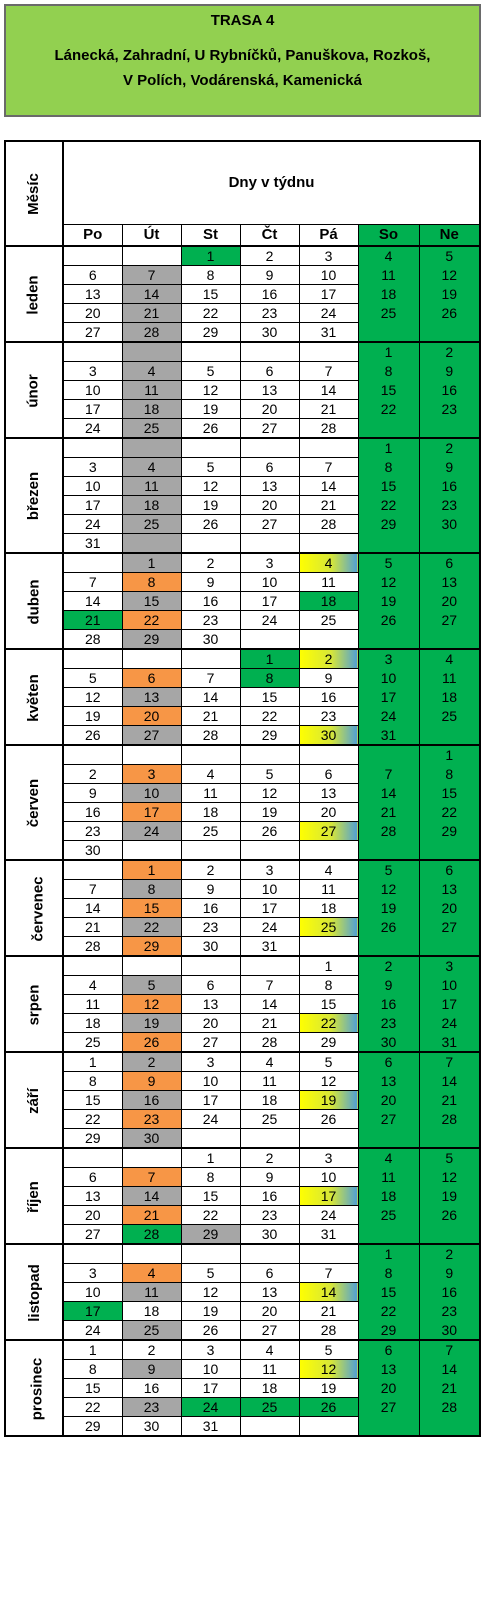 The width and height of the screenshot is (494, 1613). I want to click on day-cell: 8, so click(388, 467).